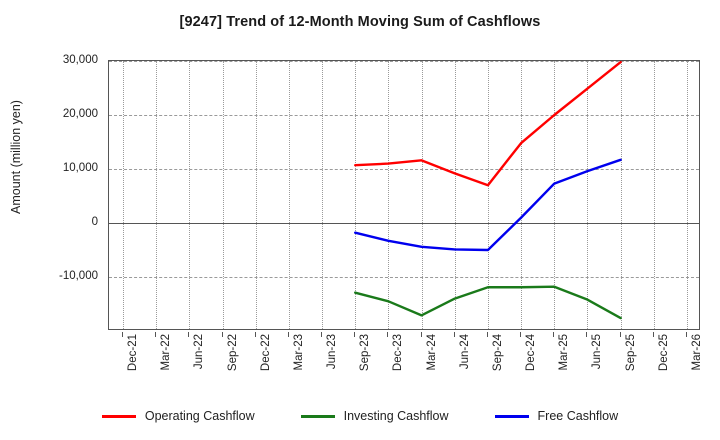  I want to click on series-line-operating-cashflow, so click(488, 124).